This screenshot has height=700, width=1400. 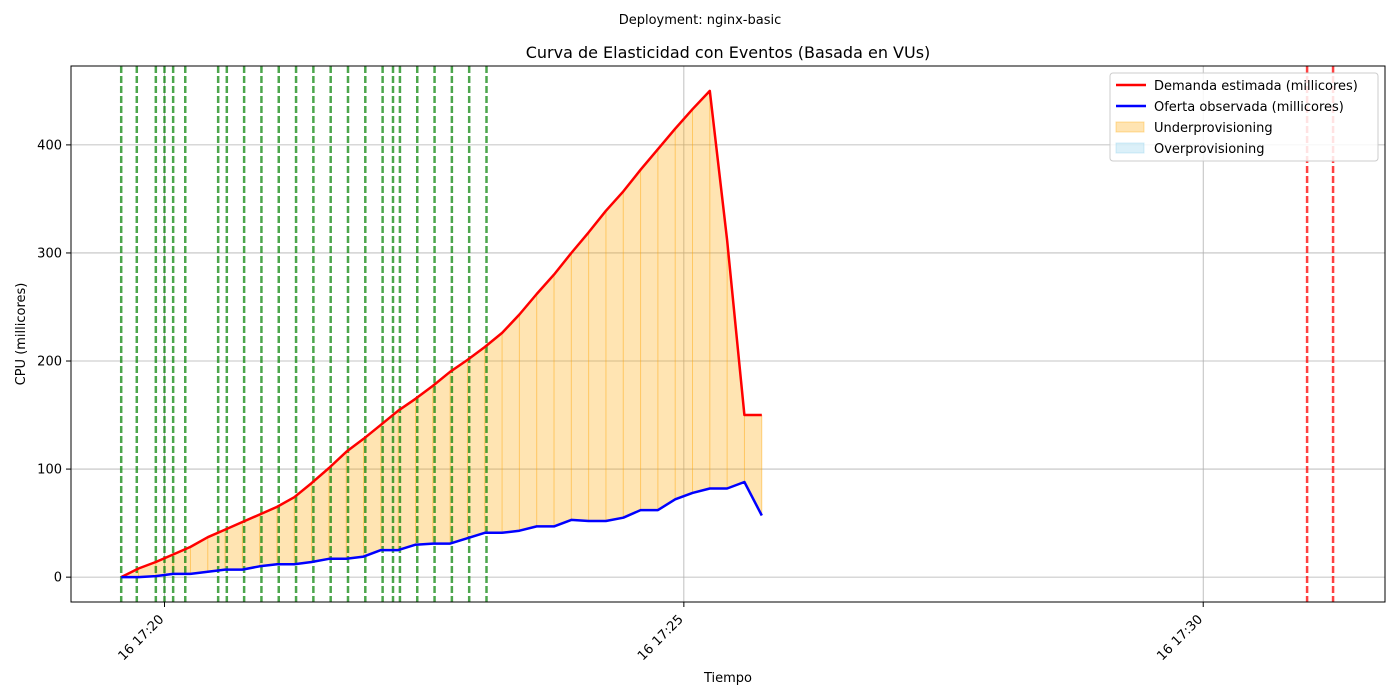 I want to click on x-tick-label: 16 17:30, so click(x=1180, y=638).